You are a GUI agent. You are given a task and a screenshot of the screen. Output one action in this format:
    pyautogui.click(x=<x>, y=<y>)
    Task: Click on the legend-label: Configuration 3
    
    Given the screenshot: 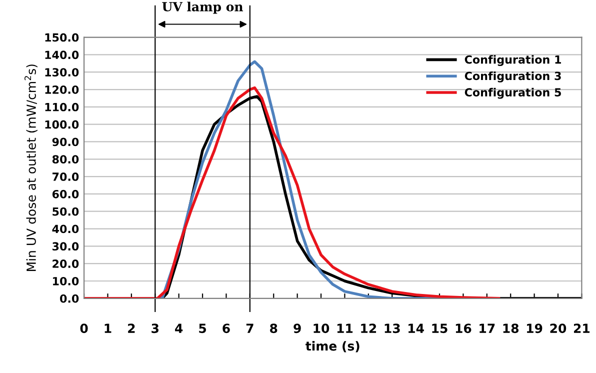 What is the action you would take?
    pyautogui.click(x=512, y=77)
    